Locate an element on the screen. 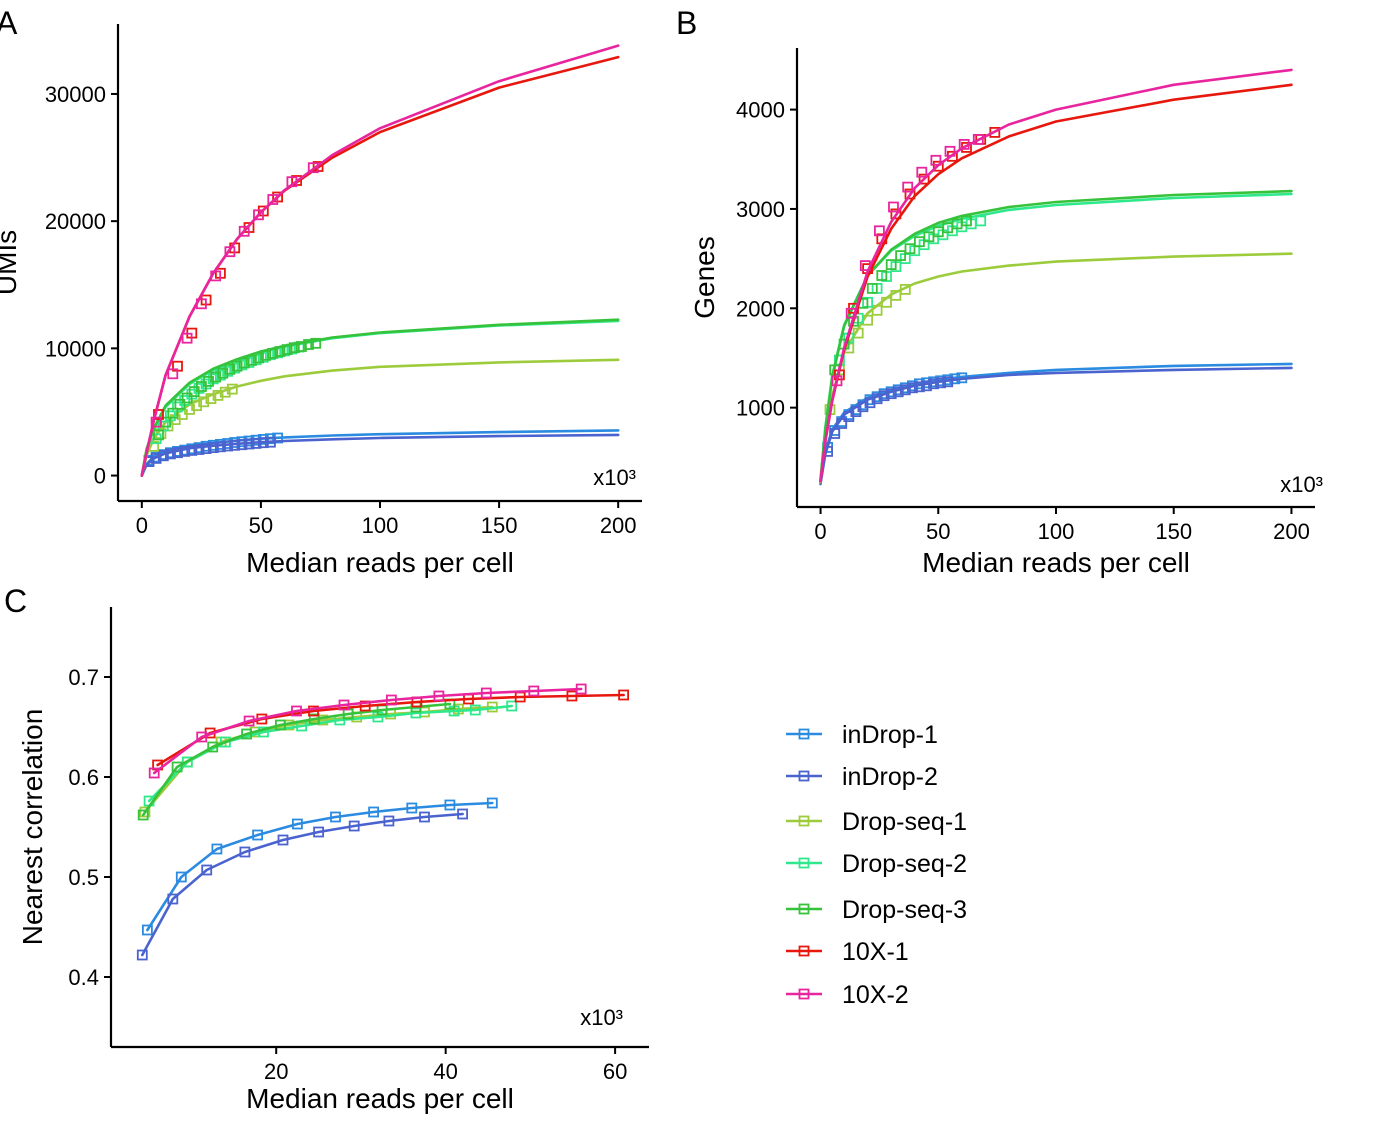 The width and height of the screenshot is (1377, 1134). legend-entry-indrop-1: inDrop-1 is located at coordinates (862, 735).